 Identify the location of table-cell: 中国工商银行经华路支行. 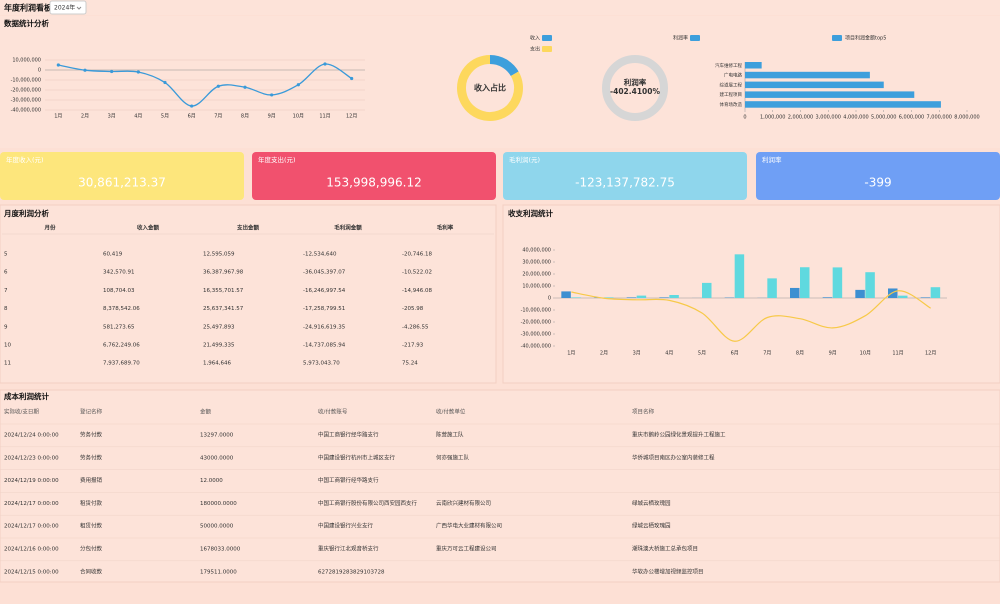
(348, 435).